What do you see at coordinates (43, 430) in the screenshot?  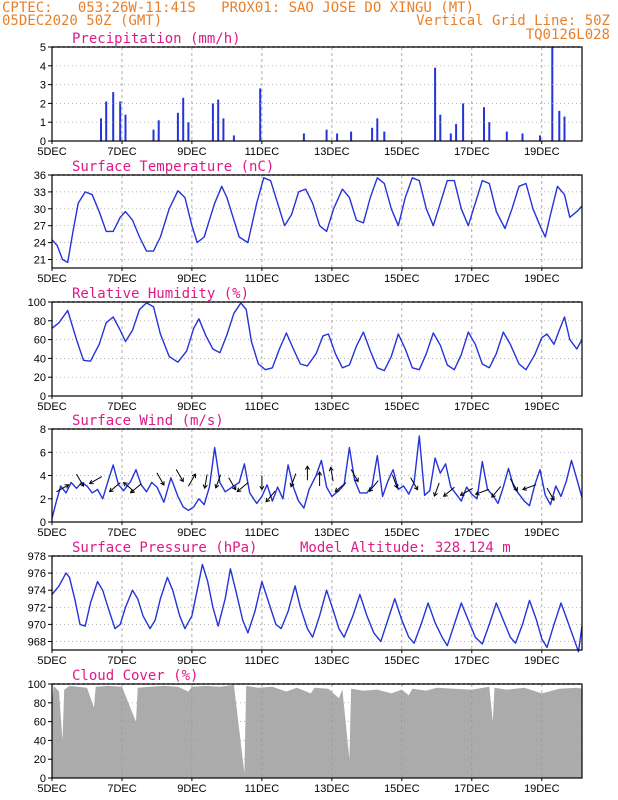 I see `y-tick-label: 8` at bounding box center [43, 430].